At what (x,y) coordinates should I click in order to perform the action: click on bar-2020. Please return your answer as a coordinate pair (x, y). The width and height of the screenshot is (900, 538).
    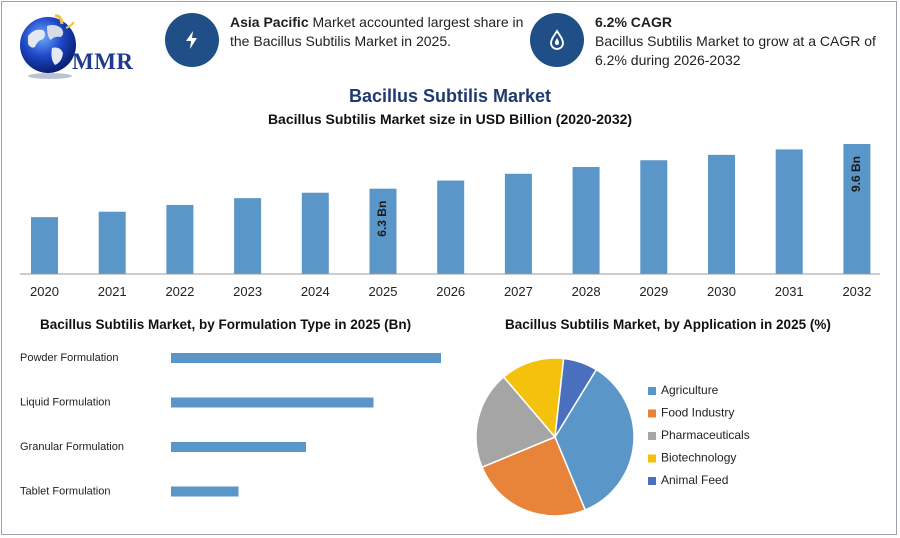
    Looking at the image, I should click on (44, 245).